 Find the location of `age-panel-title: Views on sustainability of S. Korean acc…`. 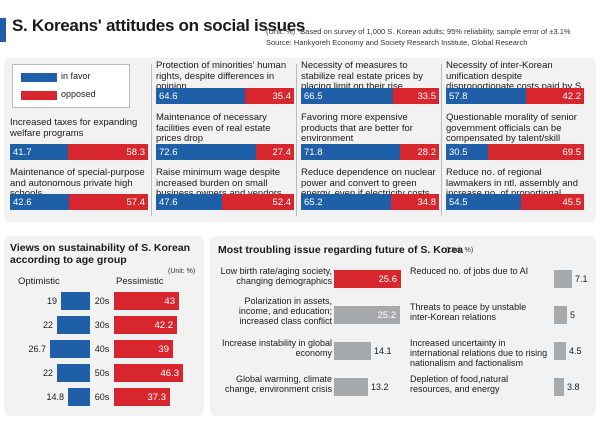

age-panel-title: Views on sustainability of S. Korean acc… is located at coordinates (100, 254).